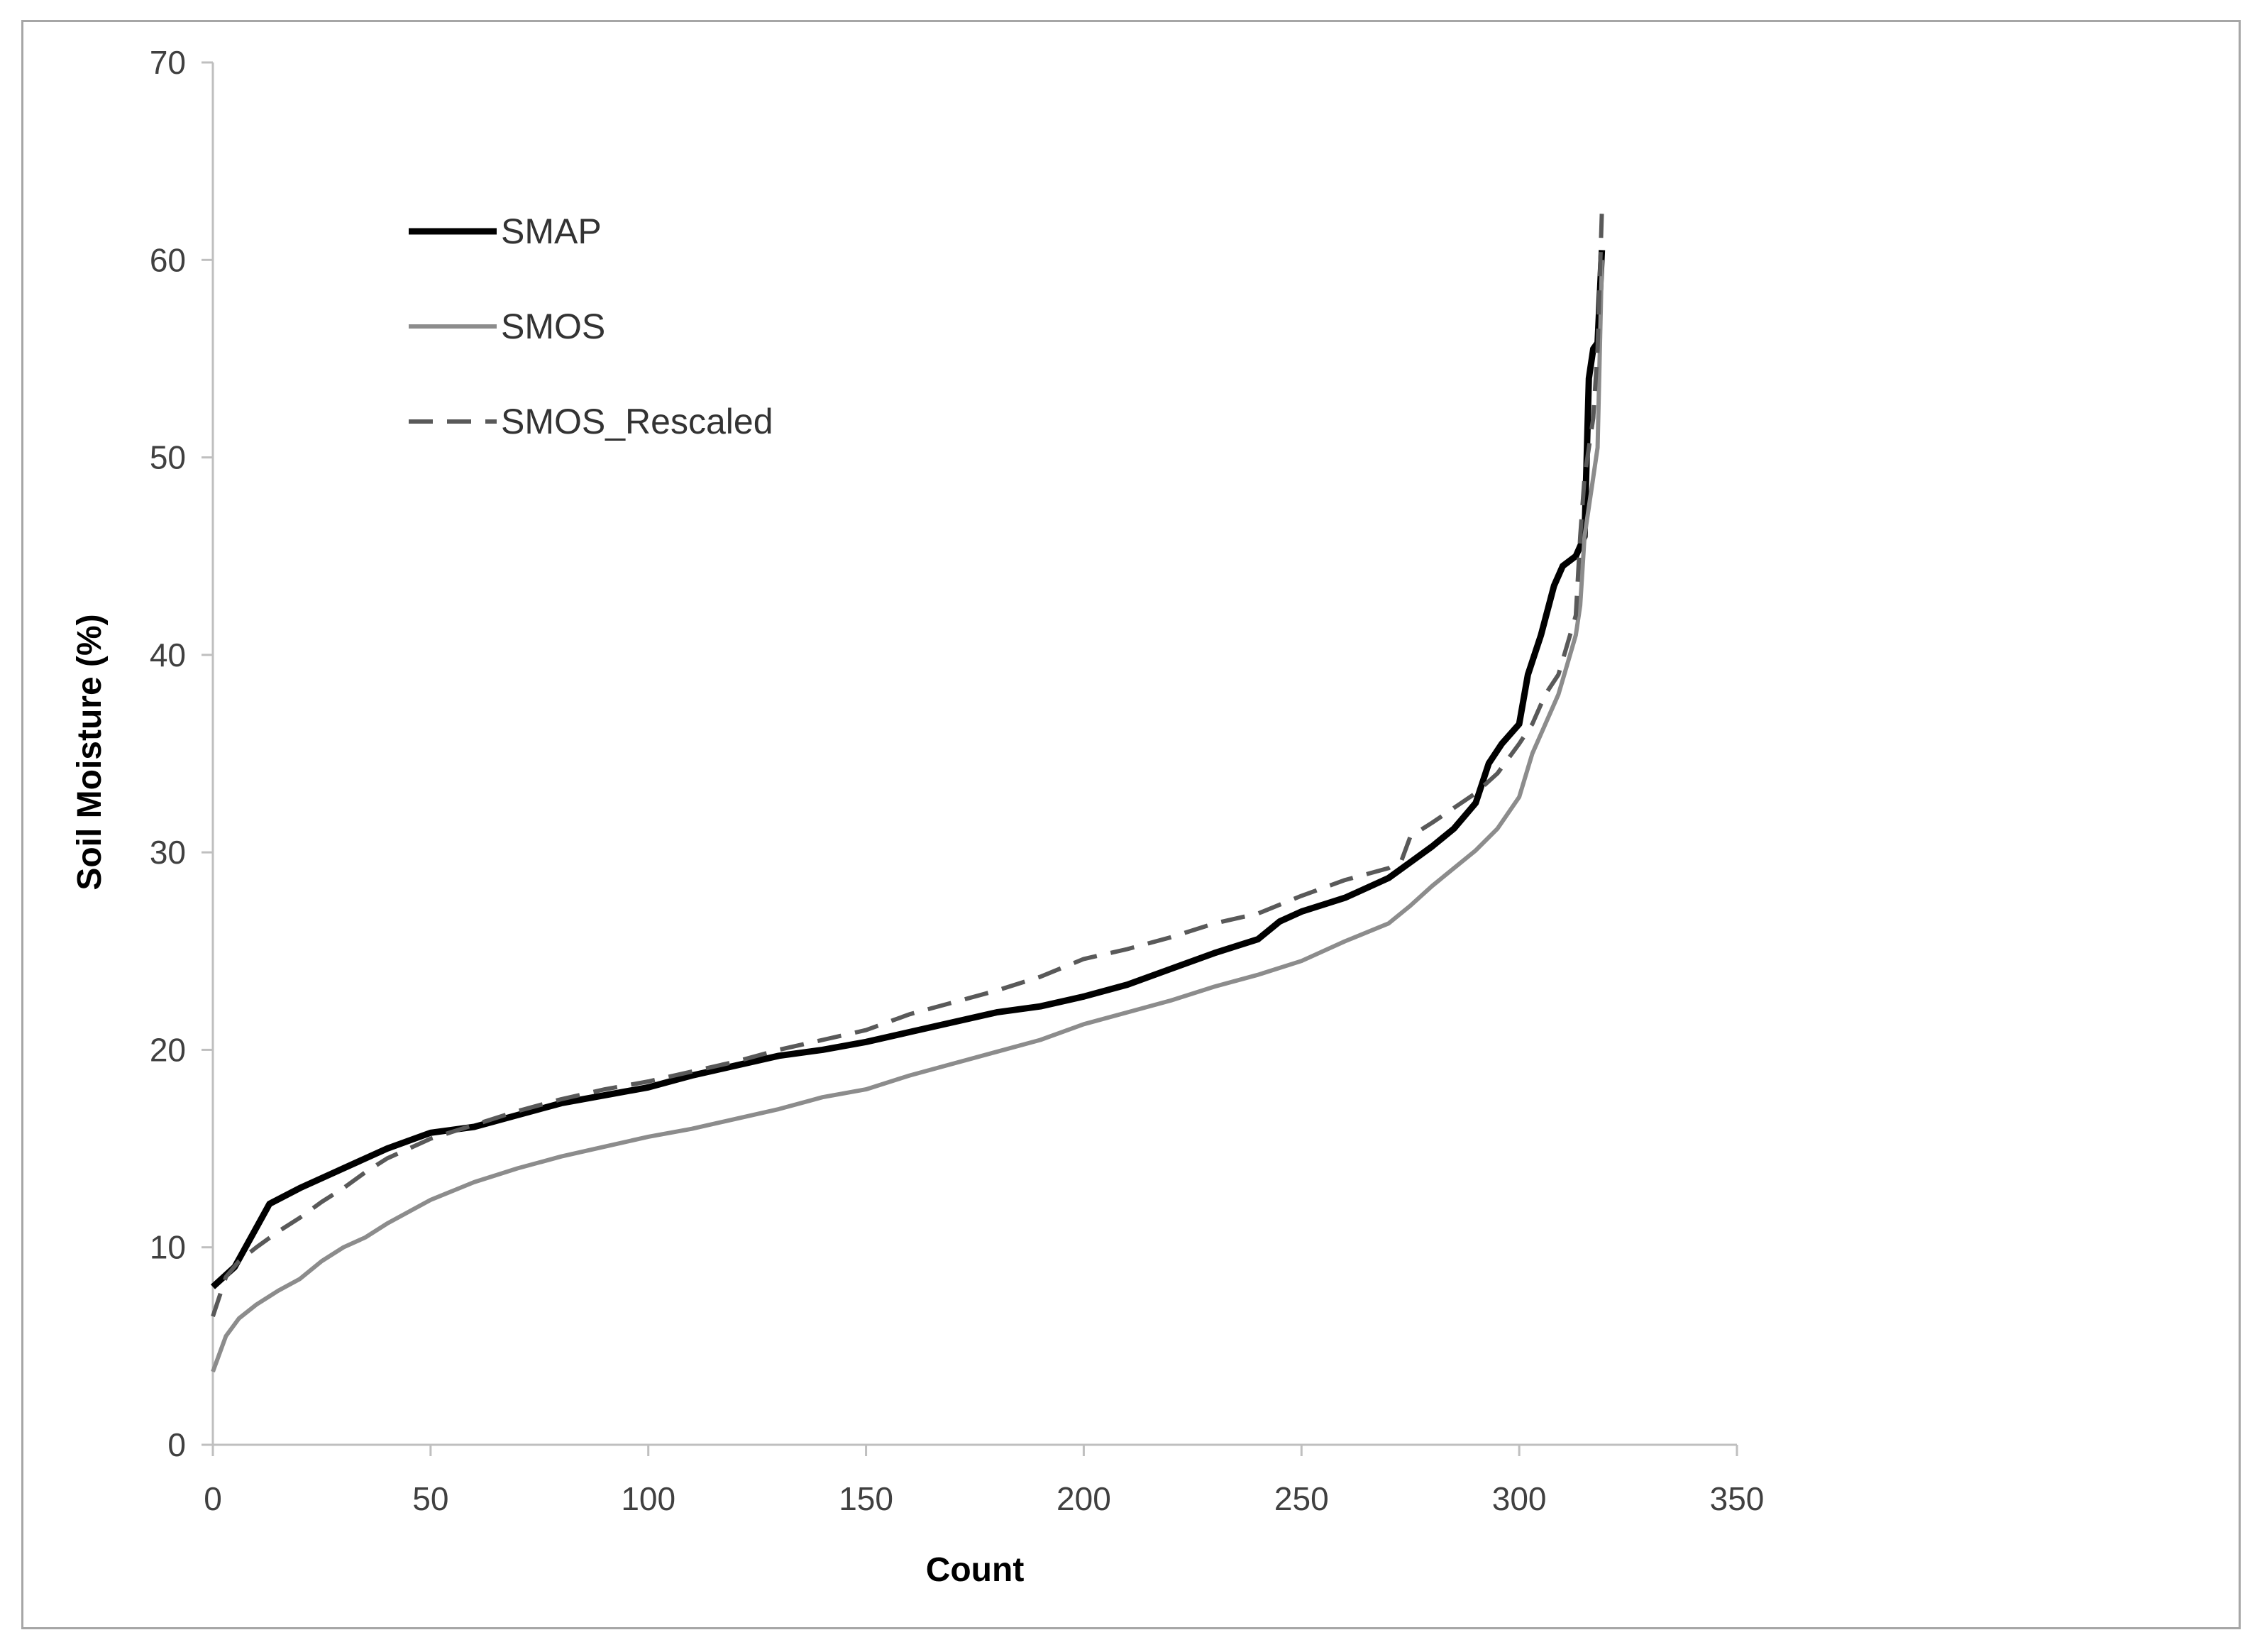  Describe the element at coordinates (1301, 1499) in the screenshot. I see `x-tick-label: 250` at that location.